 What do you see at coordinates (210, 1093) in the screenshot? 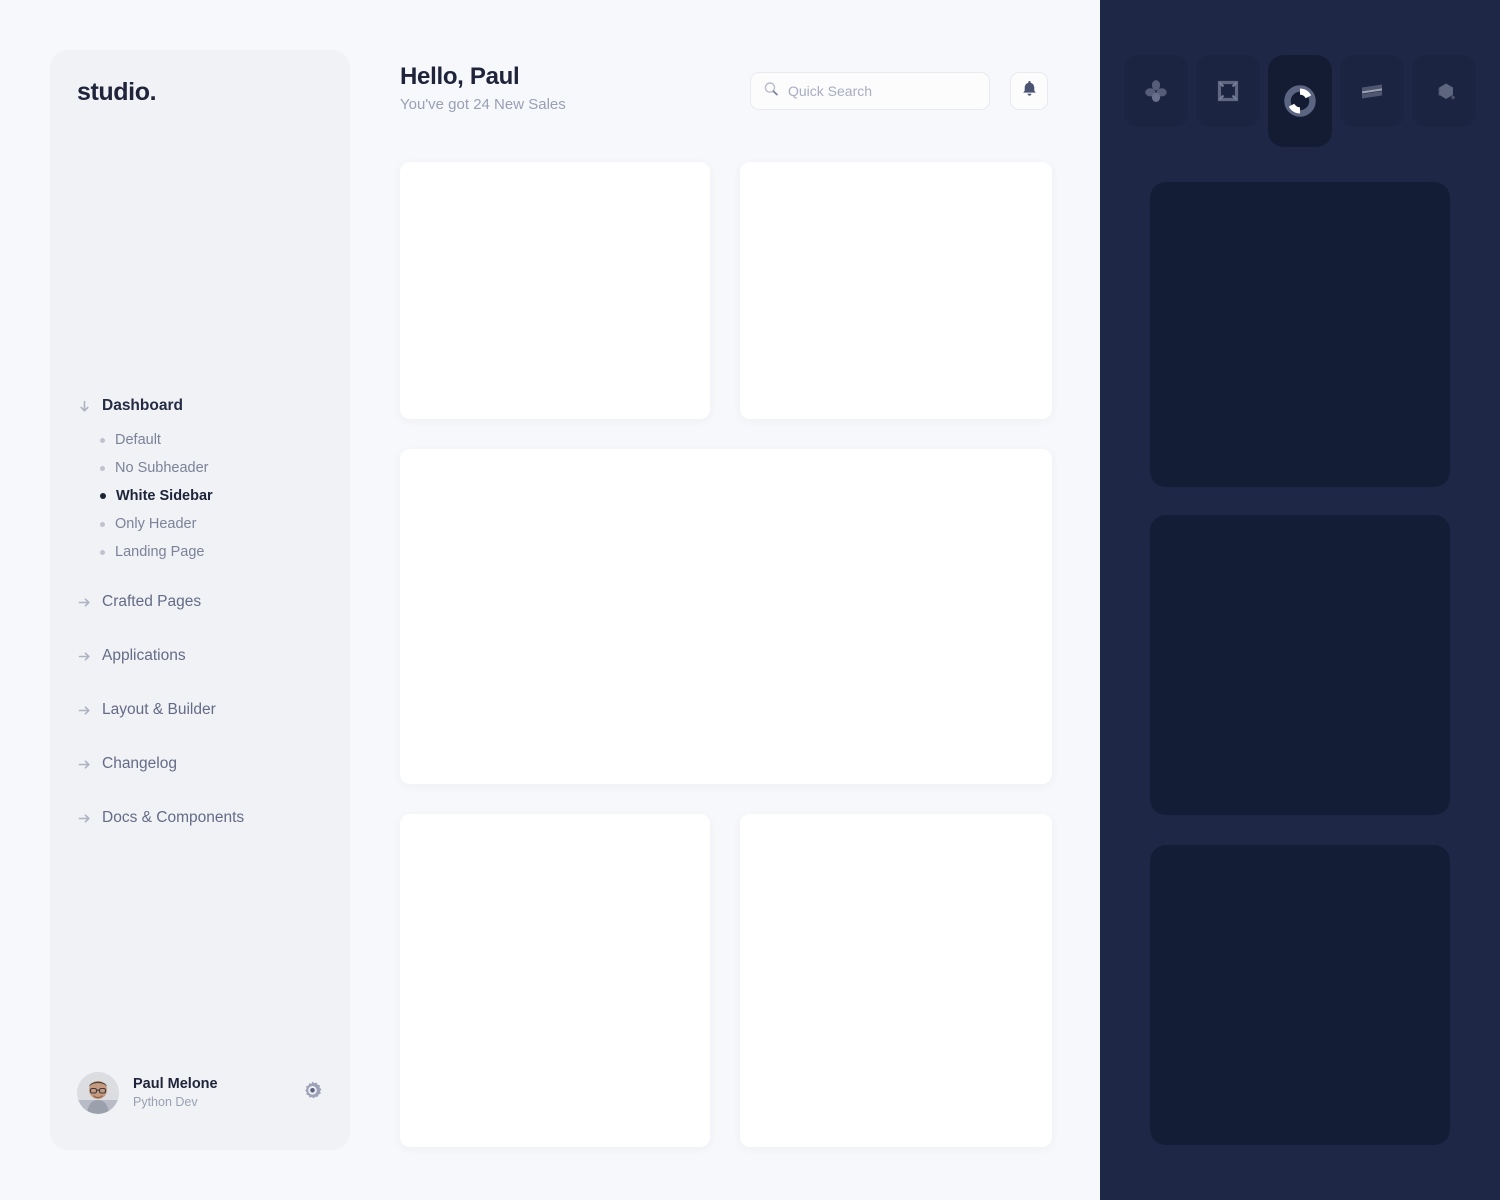
I see `profile-text: Paul Melone Python Dev` at bounding box center [210, 1093].